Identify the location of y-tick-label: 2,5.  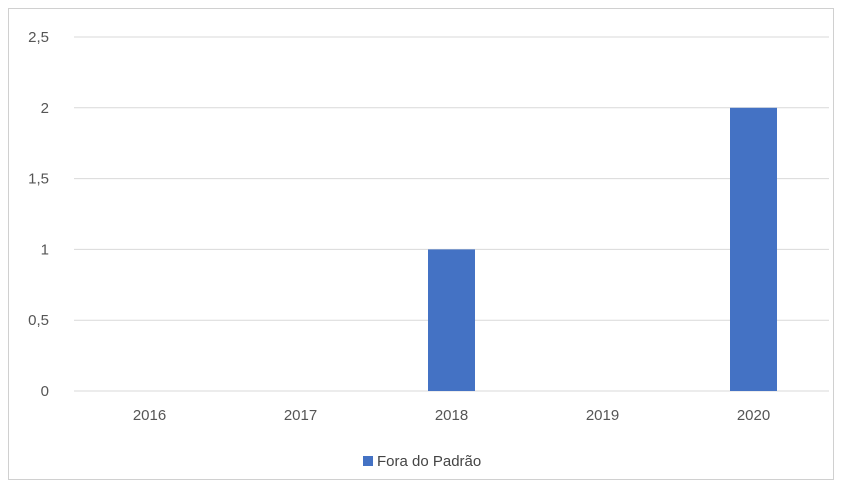
(38, 37).